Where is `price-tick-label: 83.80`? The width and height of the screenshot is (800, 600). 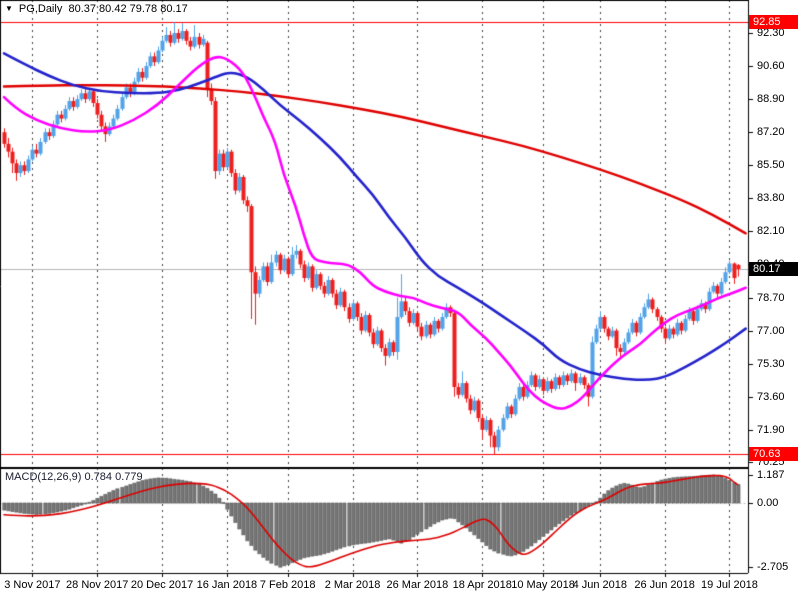 price-tick-label: 83.80 is located at coordinates (771, 198).